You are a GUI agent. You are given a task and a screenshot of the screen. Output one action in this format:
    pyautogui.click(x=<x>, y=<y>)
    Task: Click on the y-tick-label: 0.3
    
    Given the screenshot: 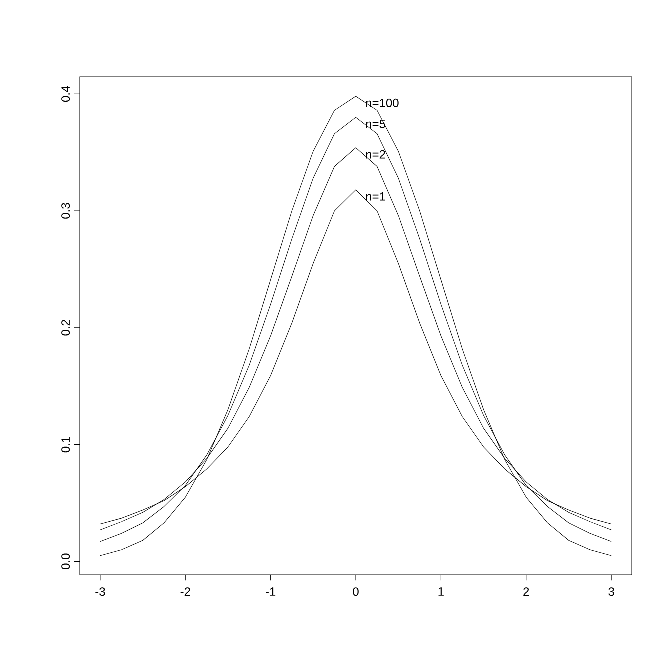 What is the action you would take?
    pyautogui.click(x=66, y=211)
    